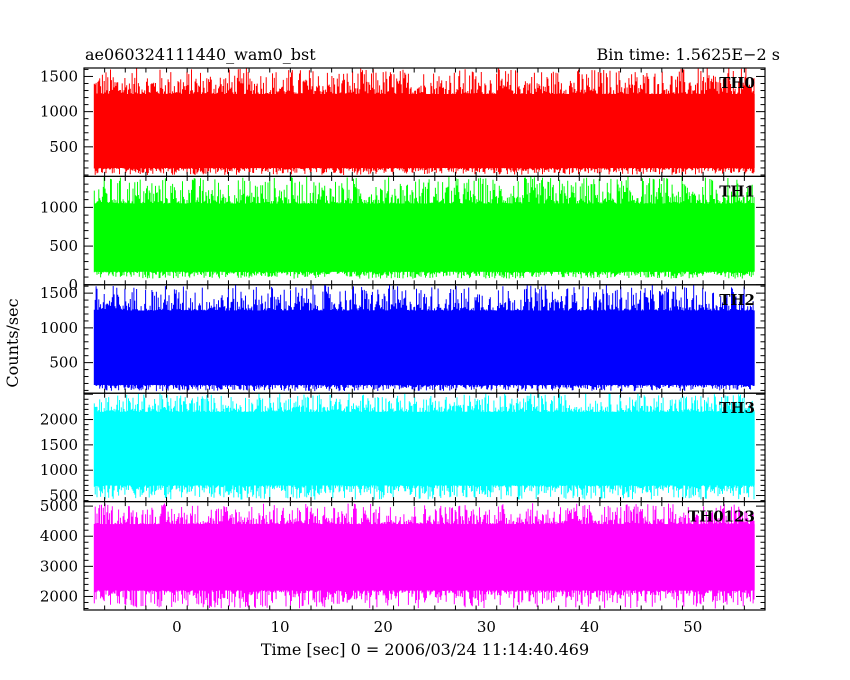 The image size is (850, 680). Describe the element at coordinates (424, 446) in the screenshot. I see `series-line-th3` at that location.